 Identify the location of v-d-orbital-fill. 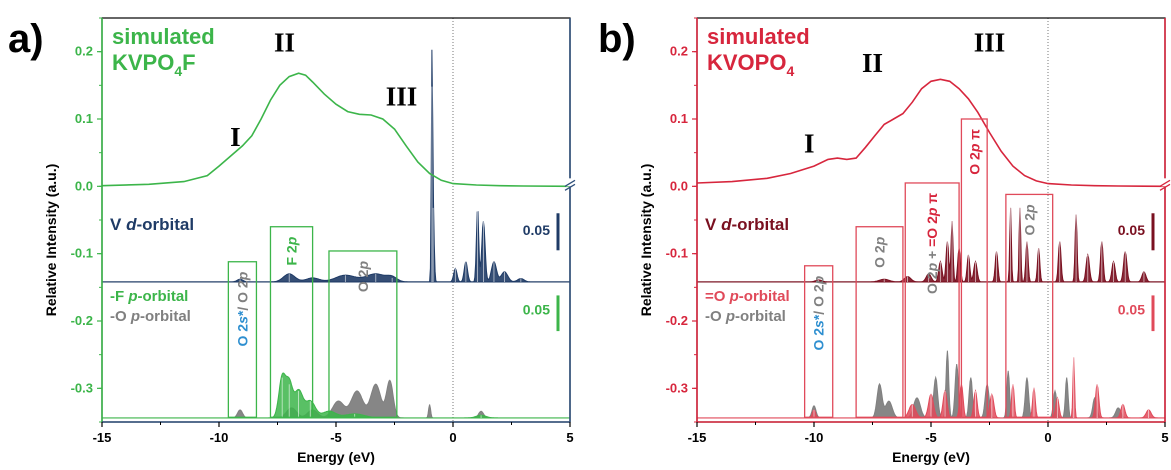
(931, 245).